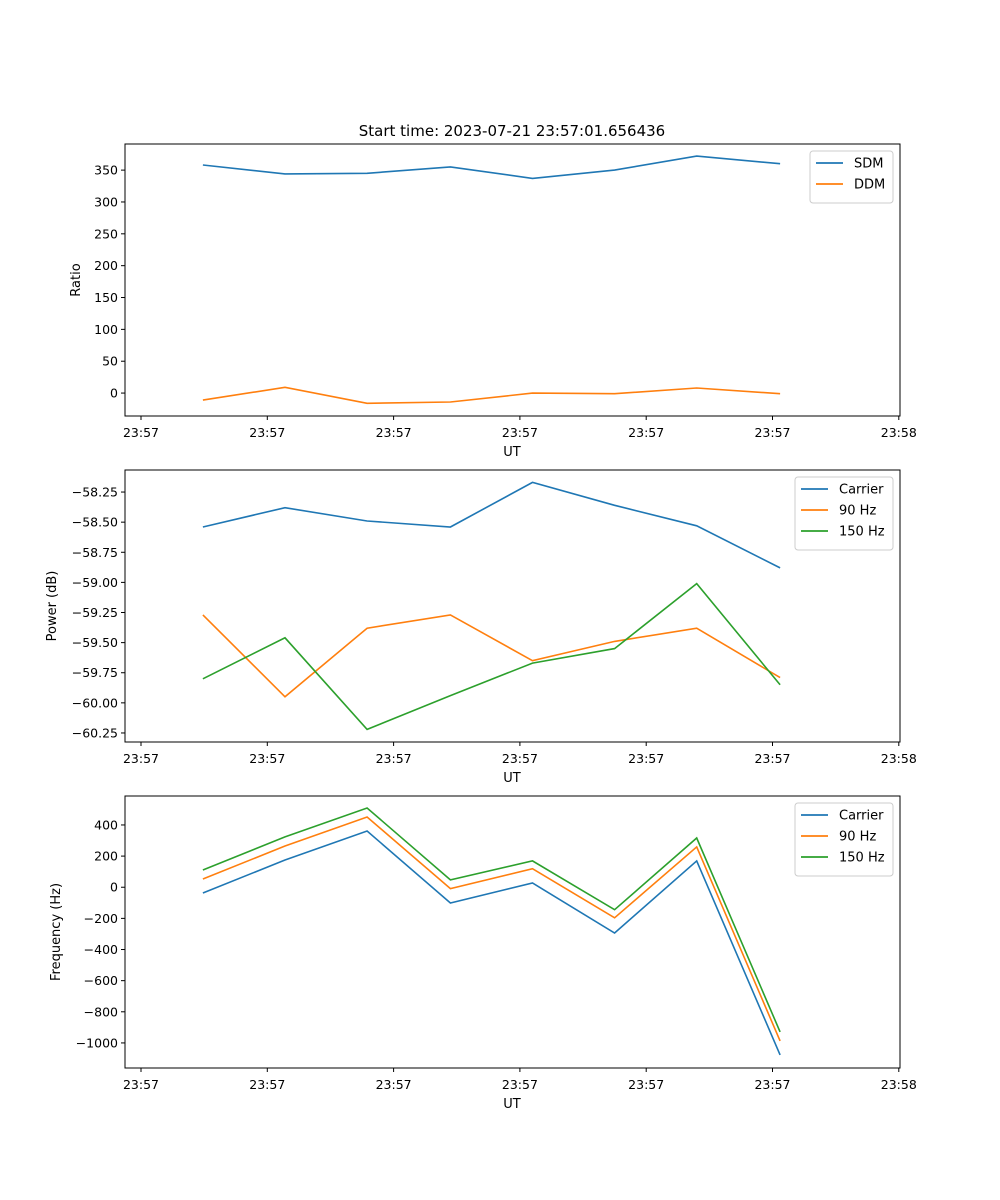  What do you see at coordinates (101, 1011) in the screenshot?
I see `y-tick-label: −800` at bounding box center [101, 1011].